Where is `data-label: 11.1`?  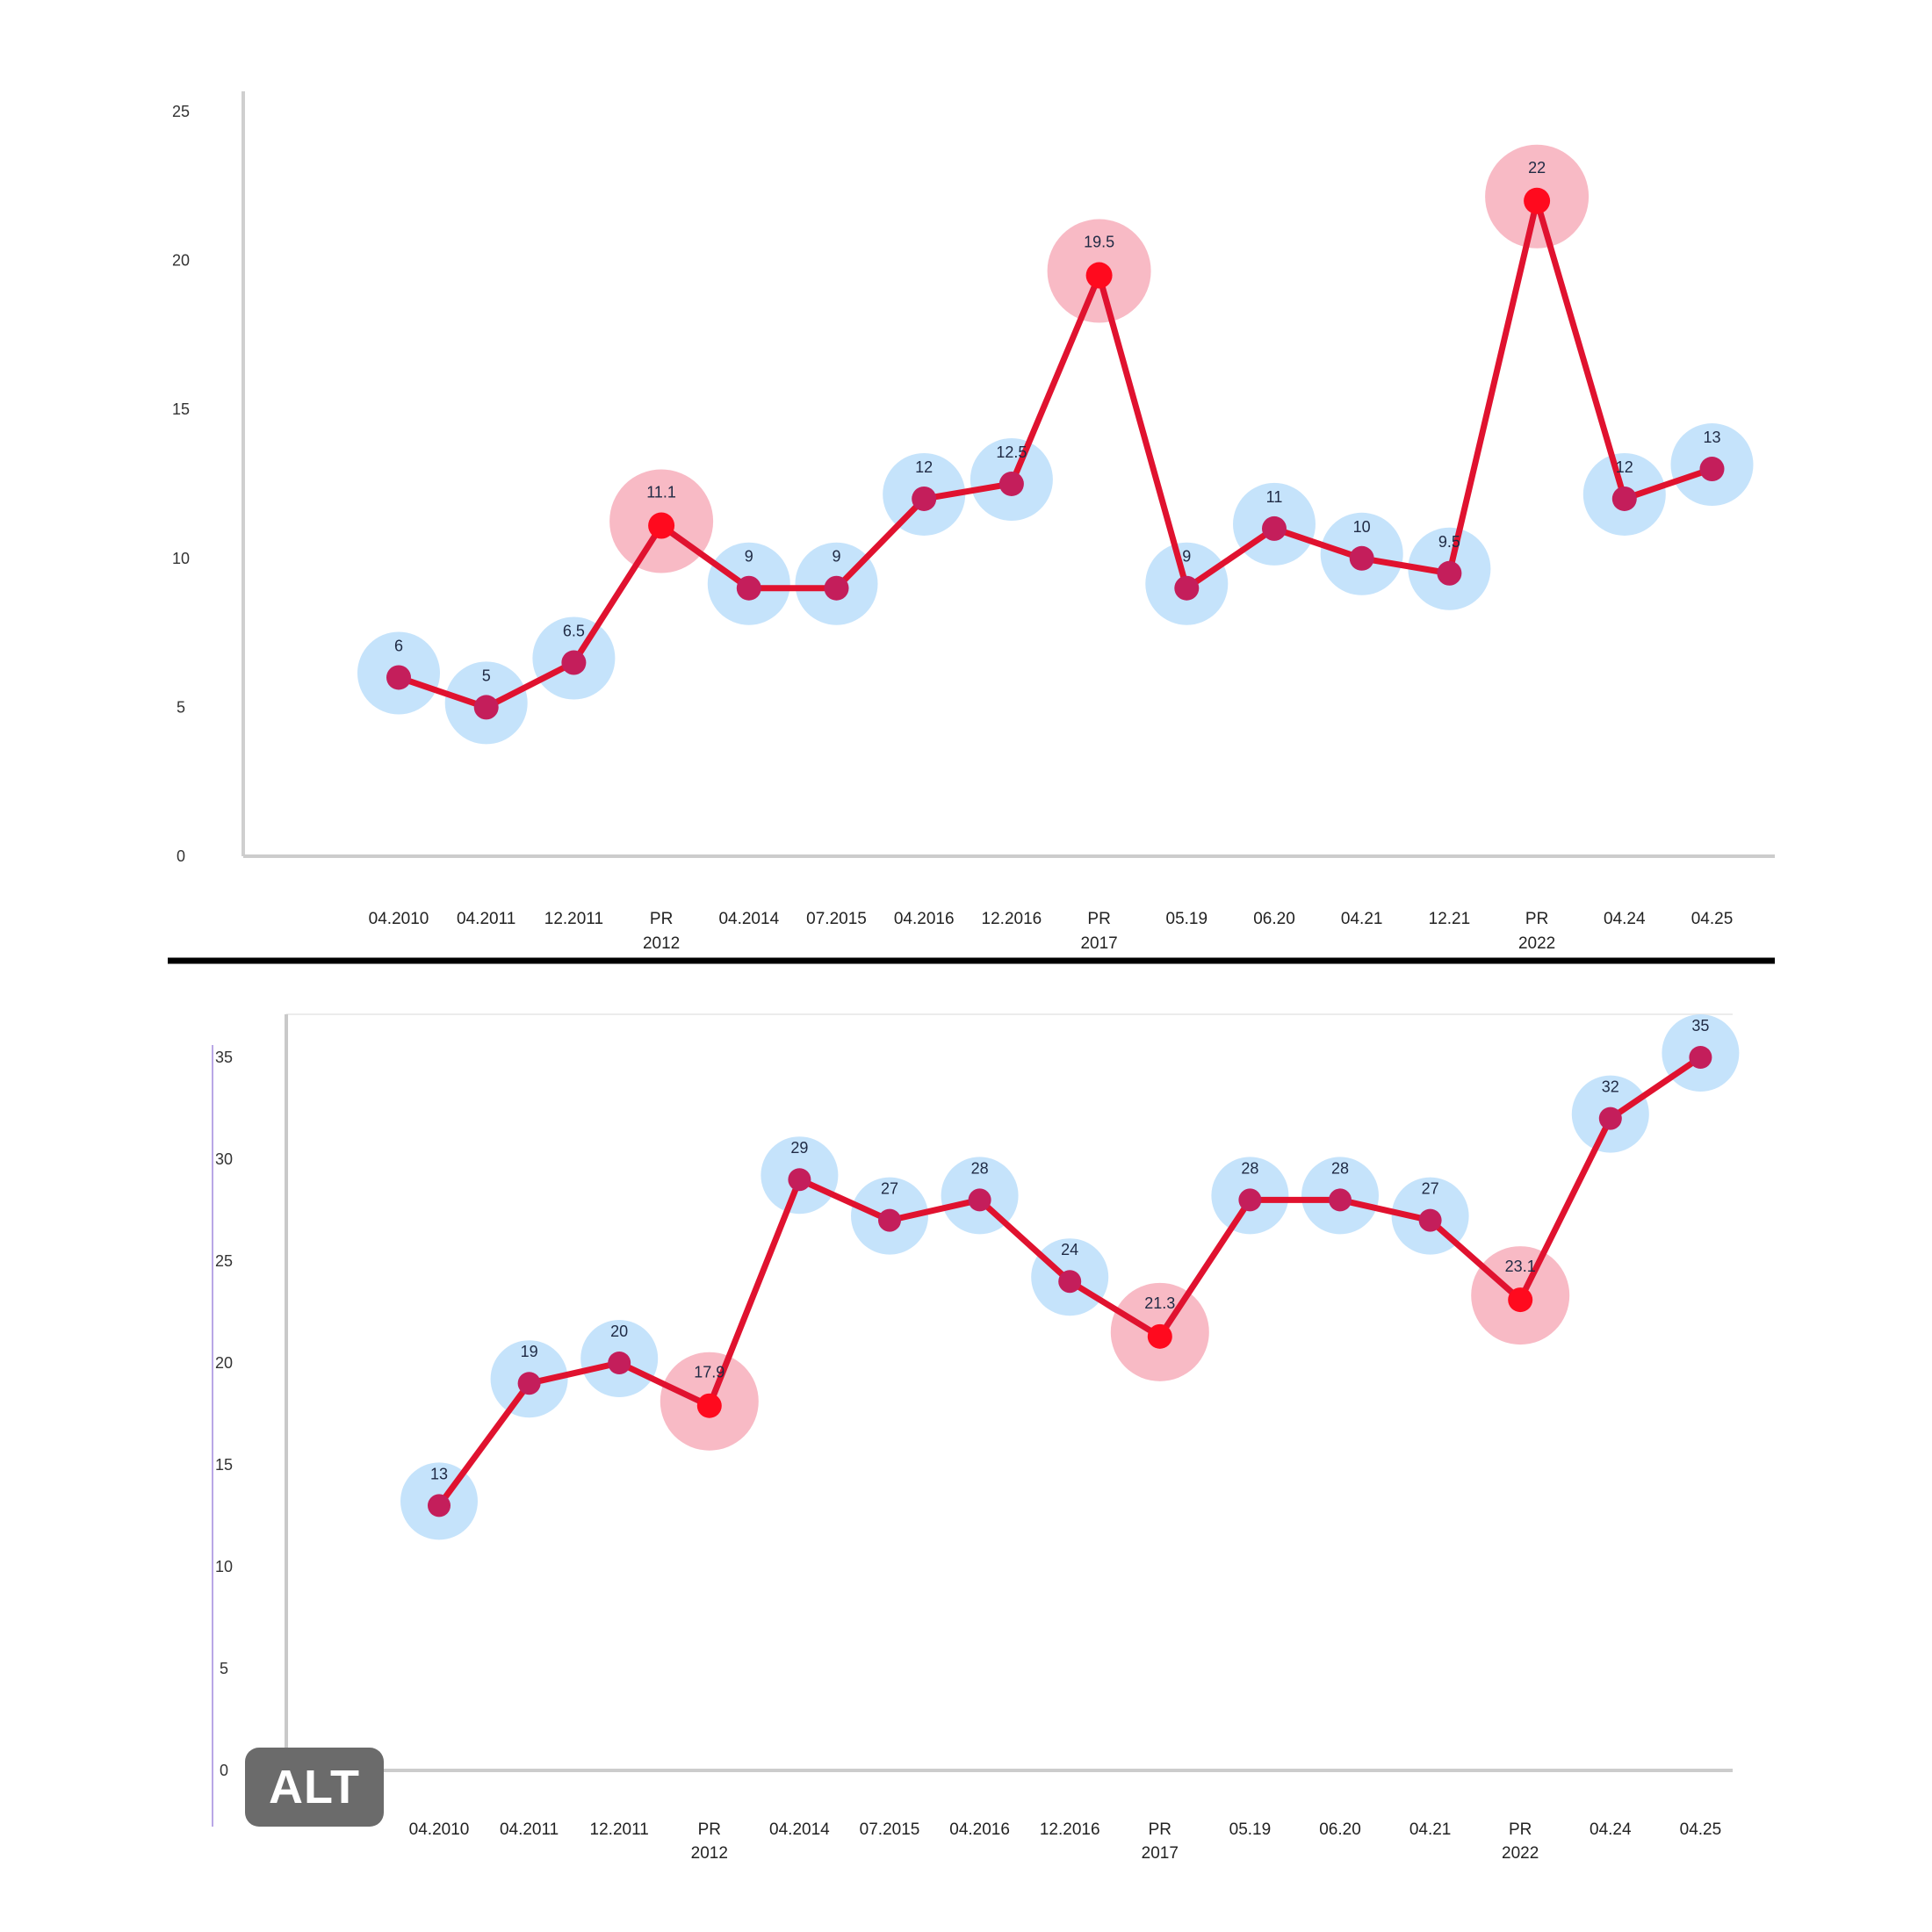
data-label: 11.1 is located at coordinates (661, 492).